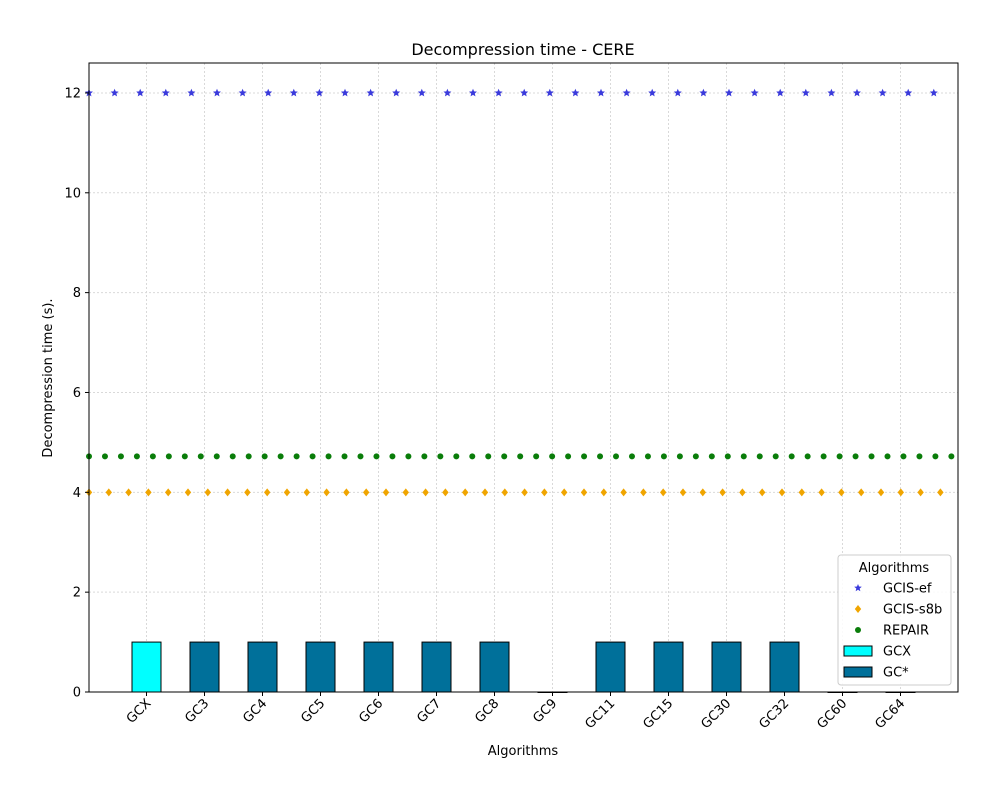 The image size is (1000, 800). Describe the element at coordinates (320, 667) in the screenshot. I see `bar-gc5` at that location.